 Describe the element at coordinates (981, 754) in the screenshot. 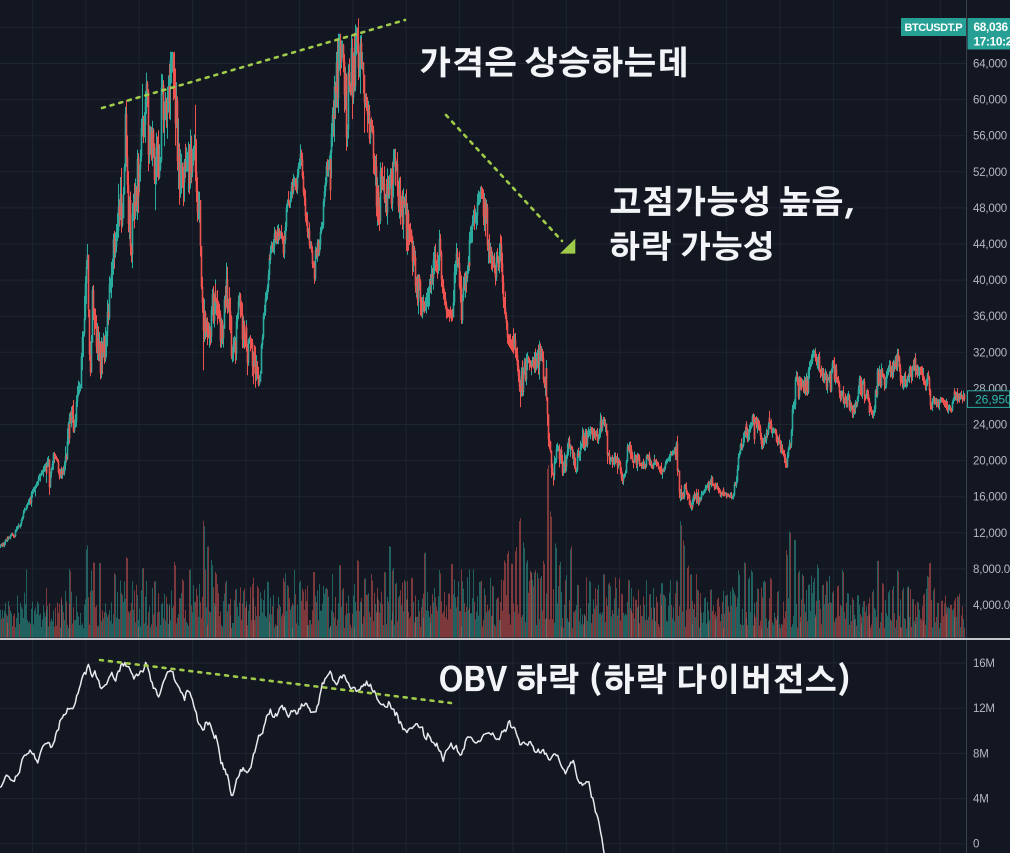

I see `svg-text: 8M` at that location.